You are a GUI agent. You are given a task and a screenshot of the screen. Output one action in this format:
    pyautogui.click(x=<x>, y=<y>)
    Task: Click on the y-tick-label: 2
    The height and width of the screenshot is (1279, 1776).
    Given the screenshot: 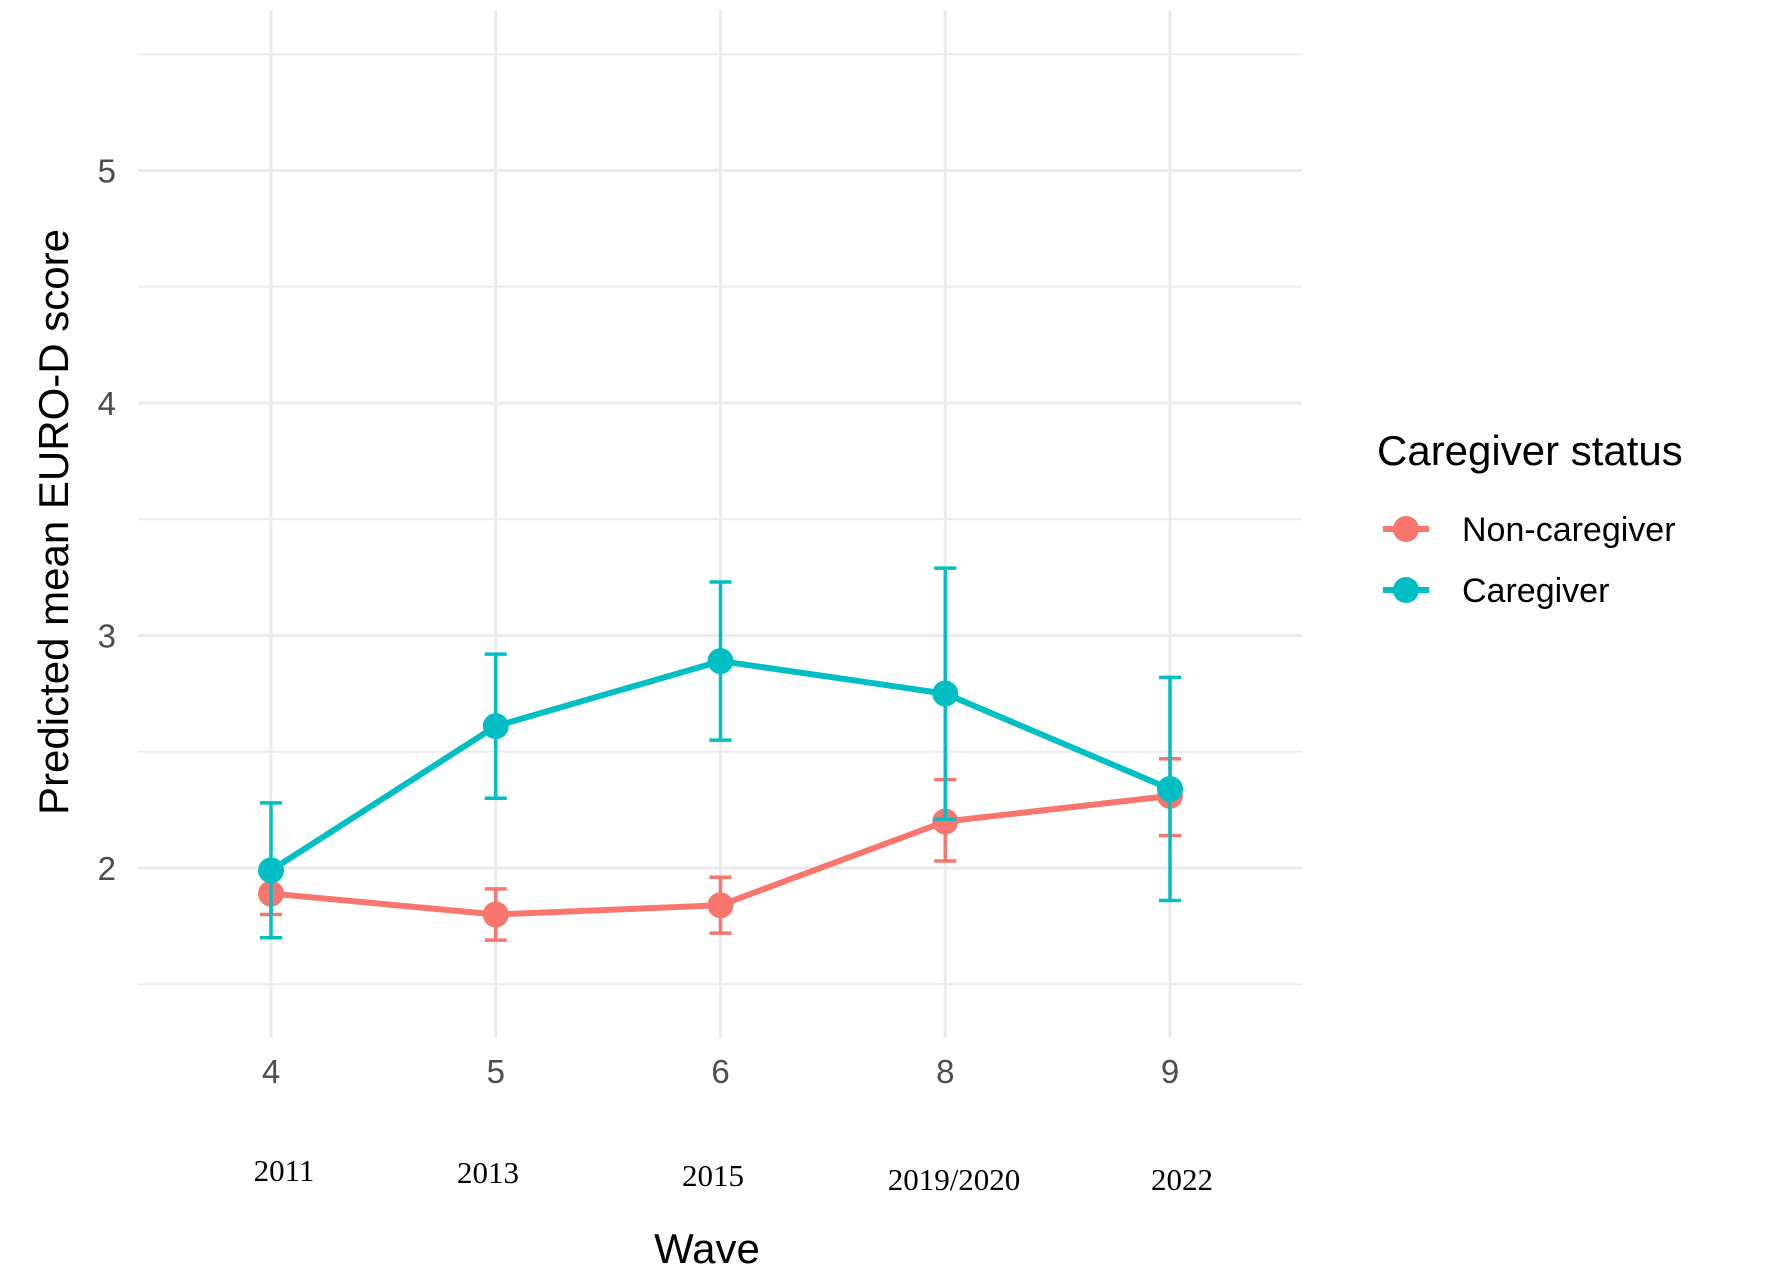 What is the action you would take?
    pyautogui.click(x=107, y=868)
    